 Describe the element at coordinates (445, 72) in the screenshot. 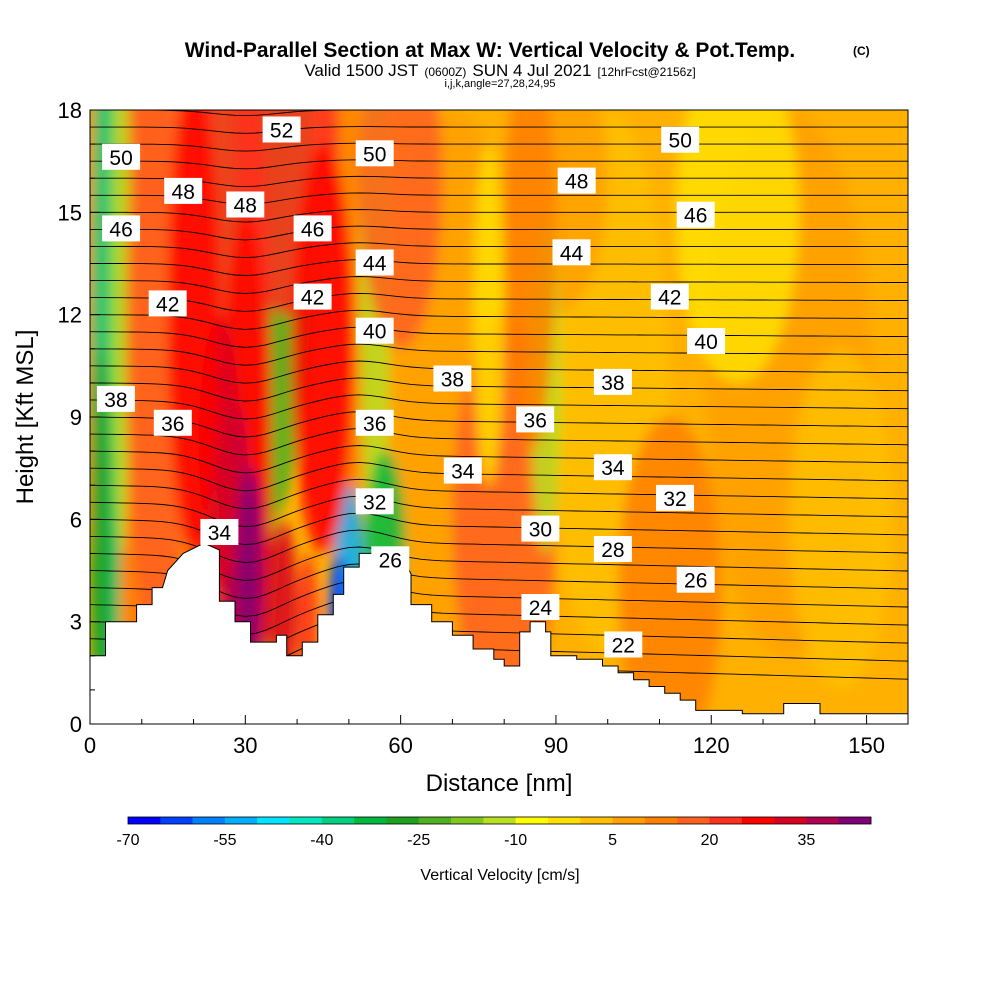

I see `valid-utc: (0600Z)` at that location.